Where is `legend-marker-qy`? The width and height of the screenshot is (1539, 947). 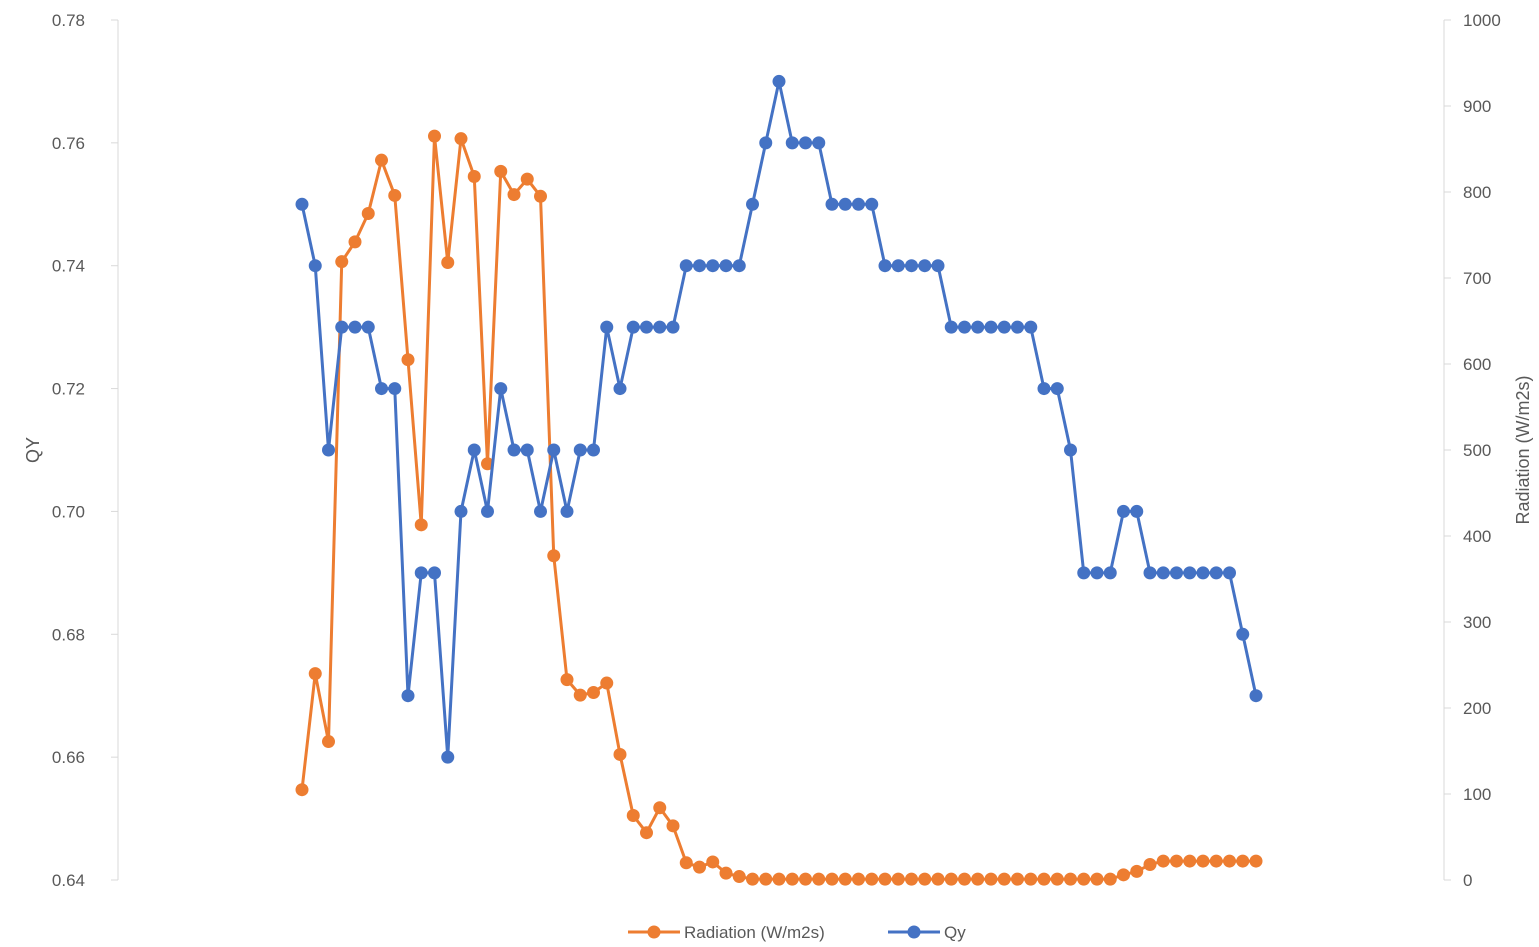
legend-marker-qy is located at coordinates (914, 932).